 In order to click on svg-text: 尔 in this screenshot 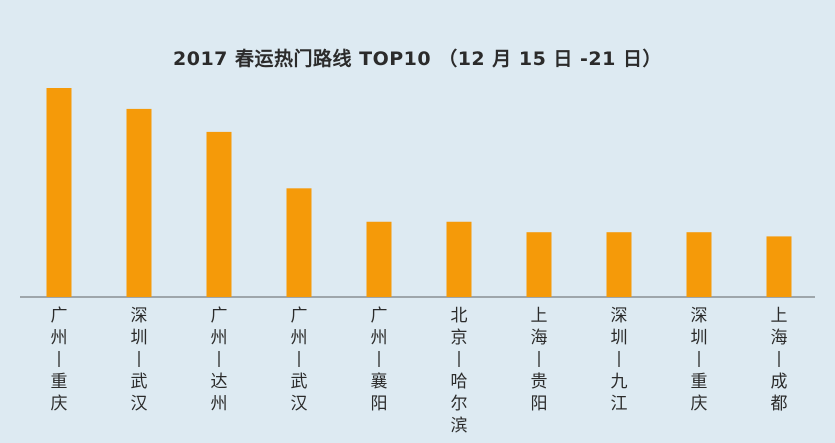, I will do `click(459, 404)`.